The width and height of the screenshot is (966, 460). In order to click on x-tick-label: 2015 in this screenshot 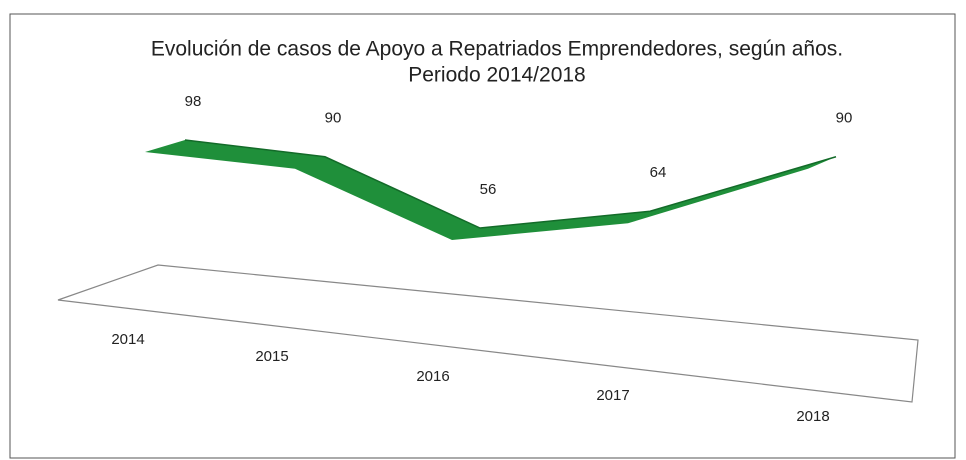, I will do `click(271, 356)`.